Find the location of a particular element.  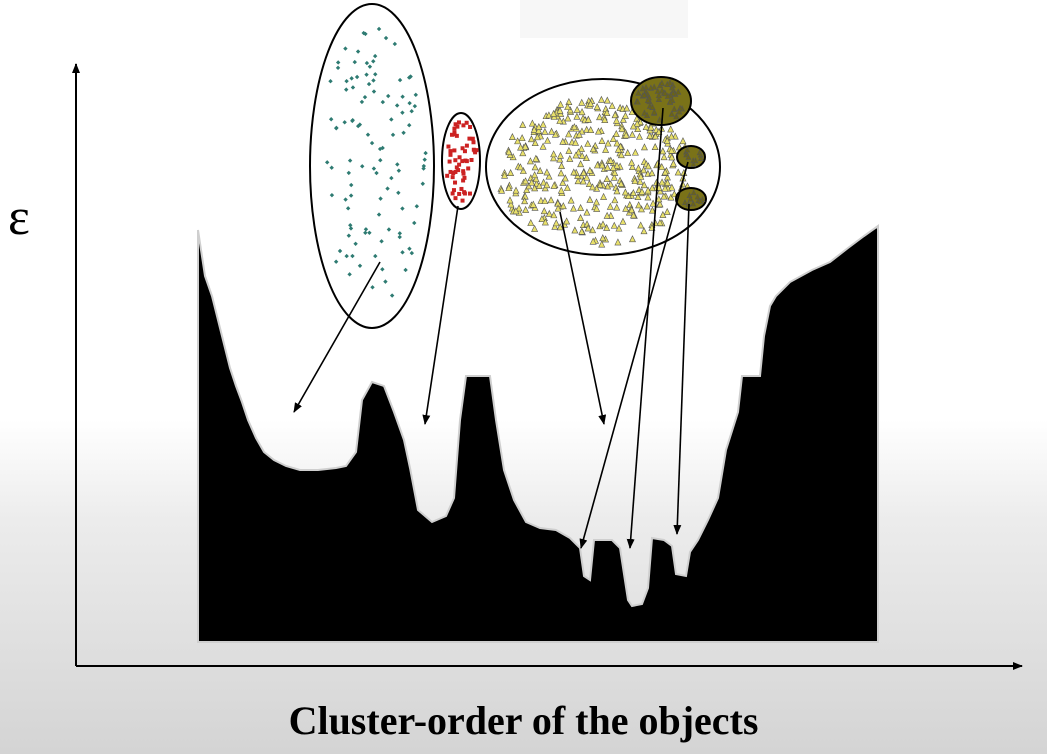

faint-background-box is located at coordinates (604, 19).